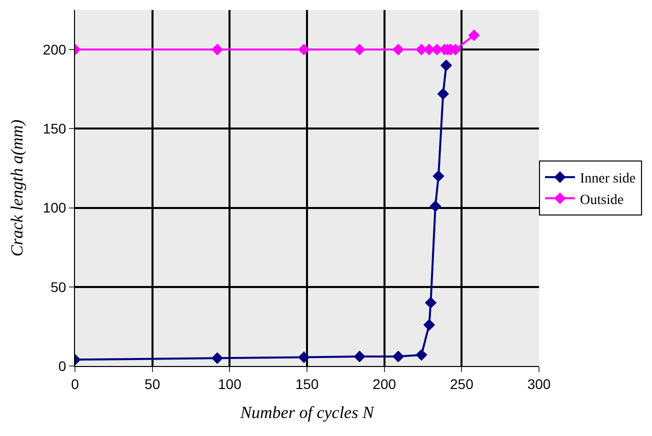 This screenshot has height=436, width=652. I want to click on legend-label: Inner side, so click(608, 179).